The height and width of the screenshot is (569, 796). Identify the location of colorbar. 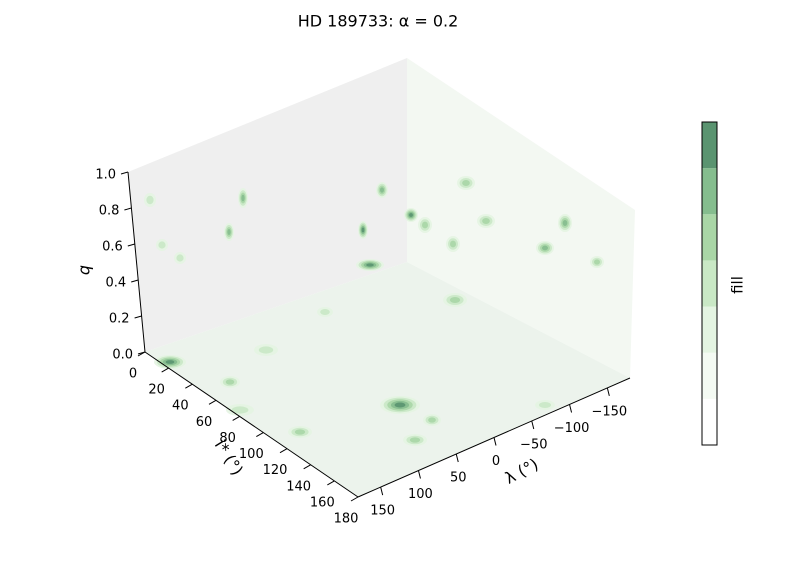
(709, 283).